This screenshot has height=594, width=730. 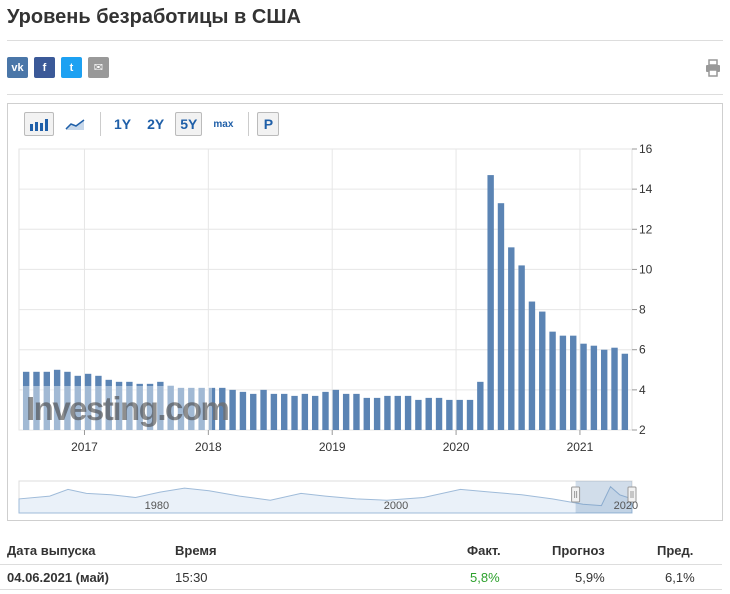 I want to click on email-share-button: ✉, so click(x=98, y=67).